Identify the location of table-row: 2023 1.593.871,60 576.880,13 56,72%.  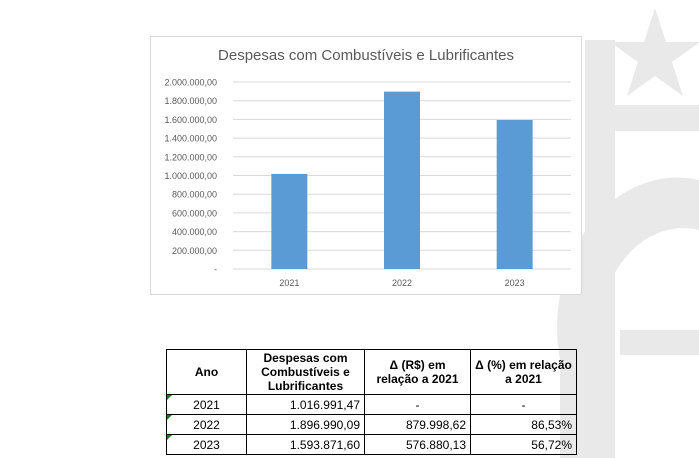
(371, 444).